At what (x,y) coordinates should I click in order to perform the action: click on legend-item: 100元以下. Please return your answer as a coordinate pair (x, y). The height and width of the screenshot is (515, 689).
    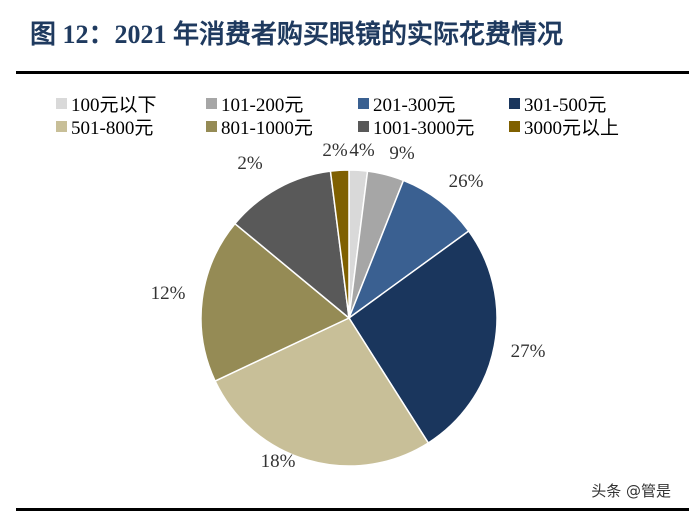
    Looking at the image, I should click on (106, 103).